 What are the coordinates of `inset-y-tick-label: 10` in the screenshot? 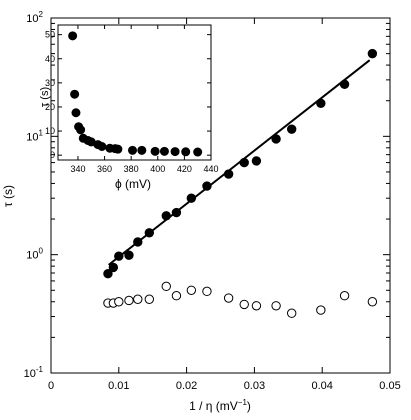 It's located at (50, 131).